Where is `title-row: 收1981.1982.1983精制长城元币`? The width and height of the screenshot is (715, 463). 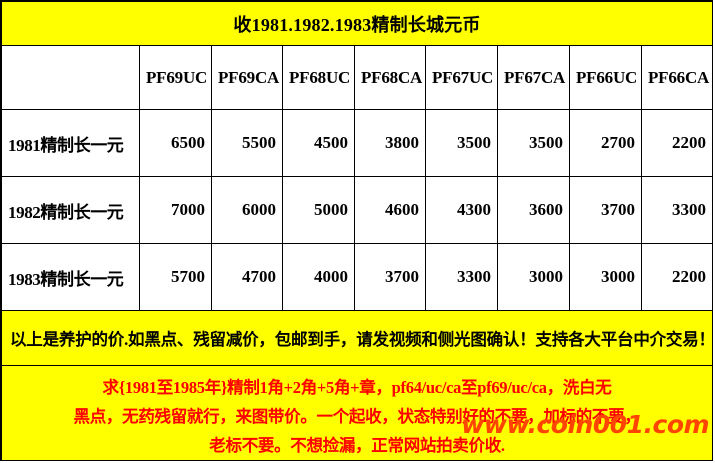
title-row: 收1981.1982.1983精制长城元币 is located at coordinates (357, 23).